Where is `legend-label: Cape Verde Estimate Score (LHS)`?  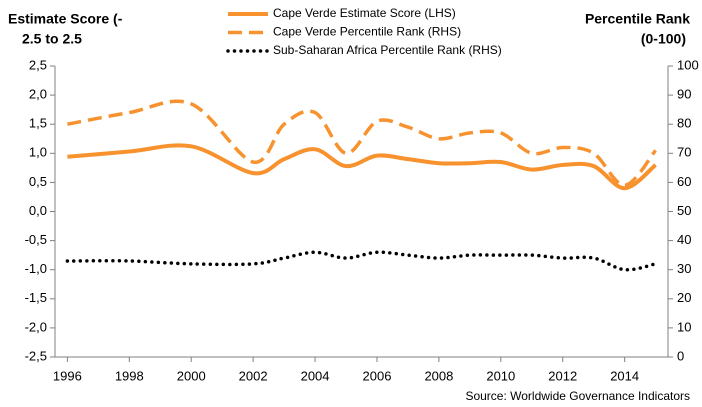
legend-label: Cape Verde Estimate Score (LHS) is located at coordinates (364, 13).